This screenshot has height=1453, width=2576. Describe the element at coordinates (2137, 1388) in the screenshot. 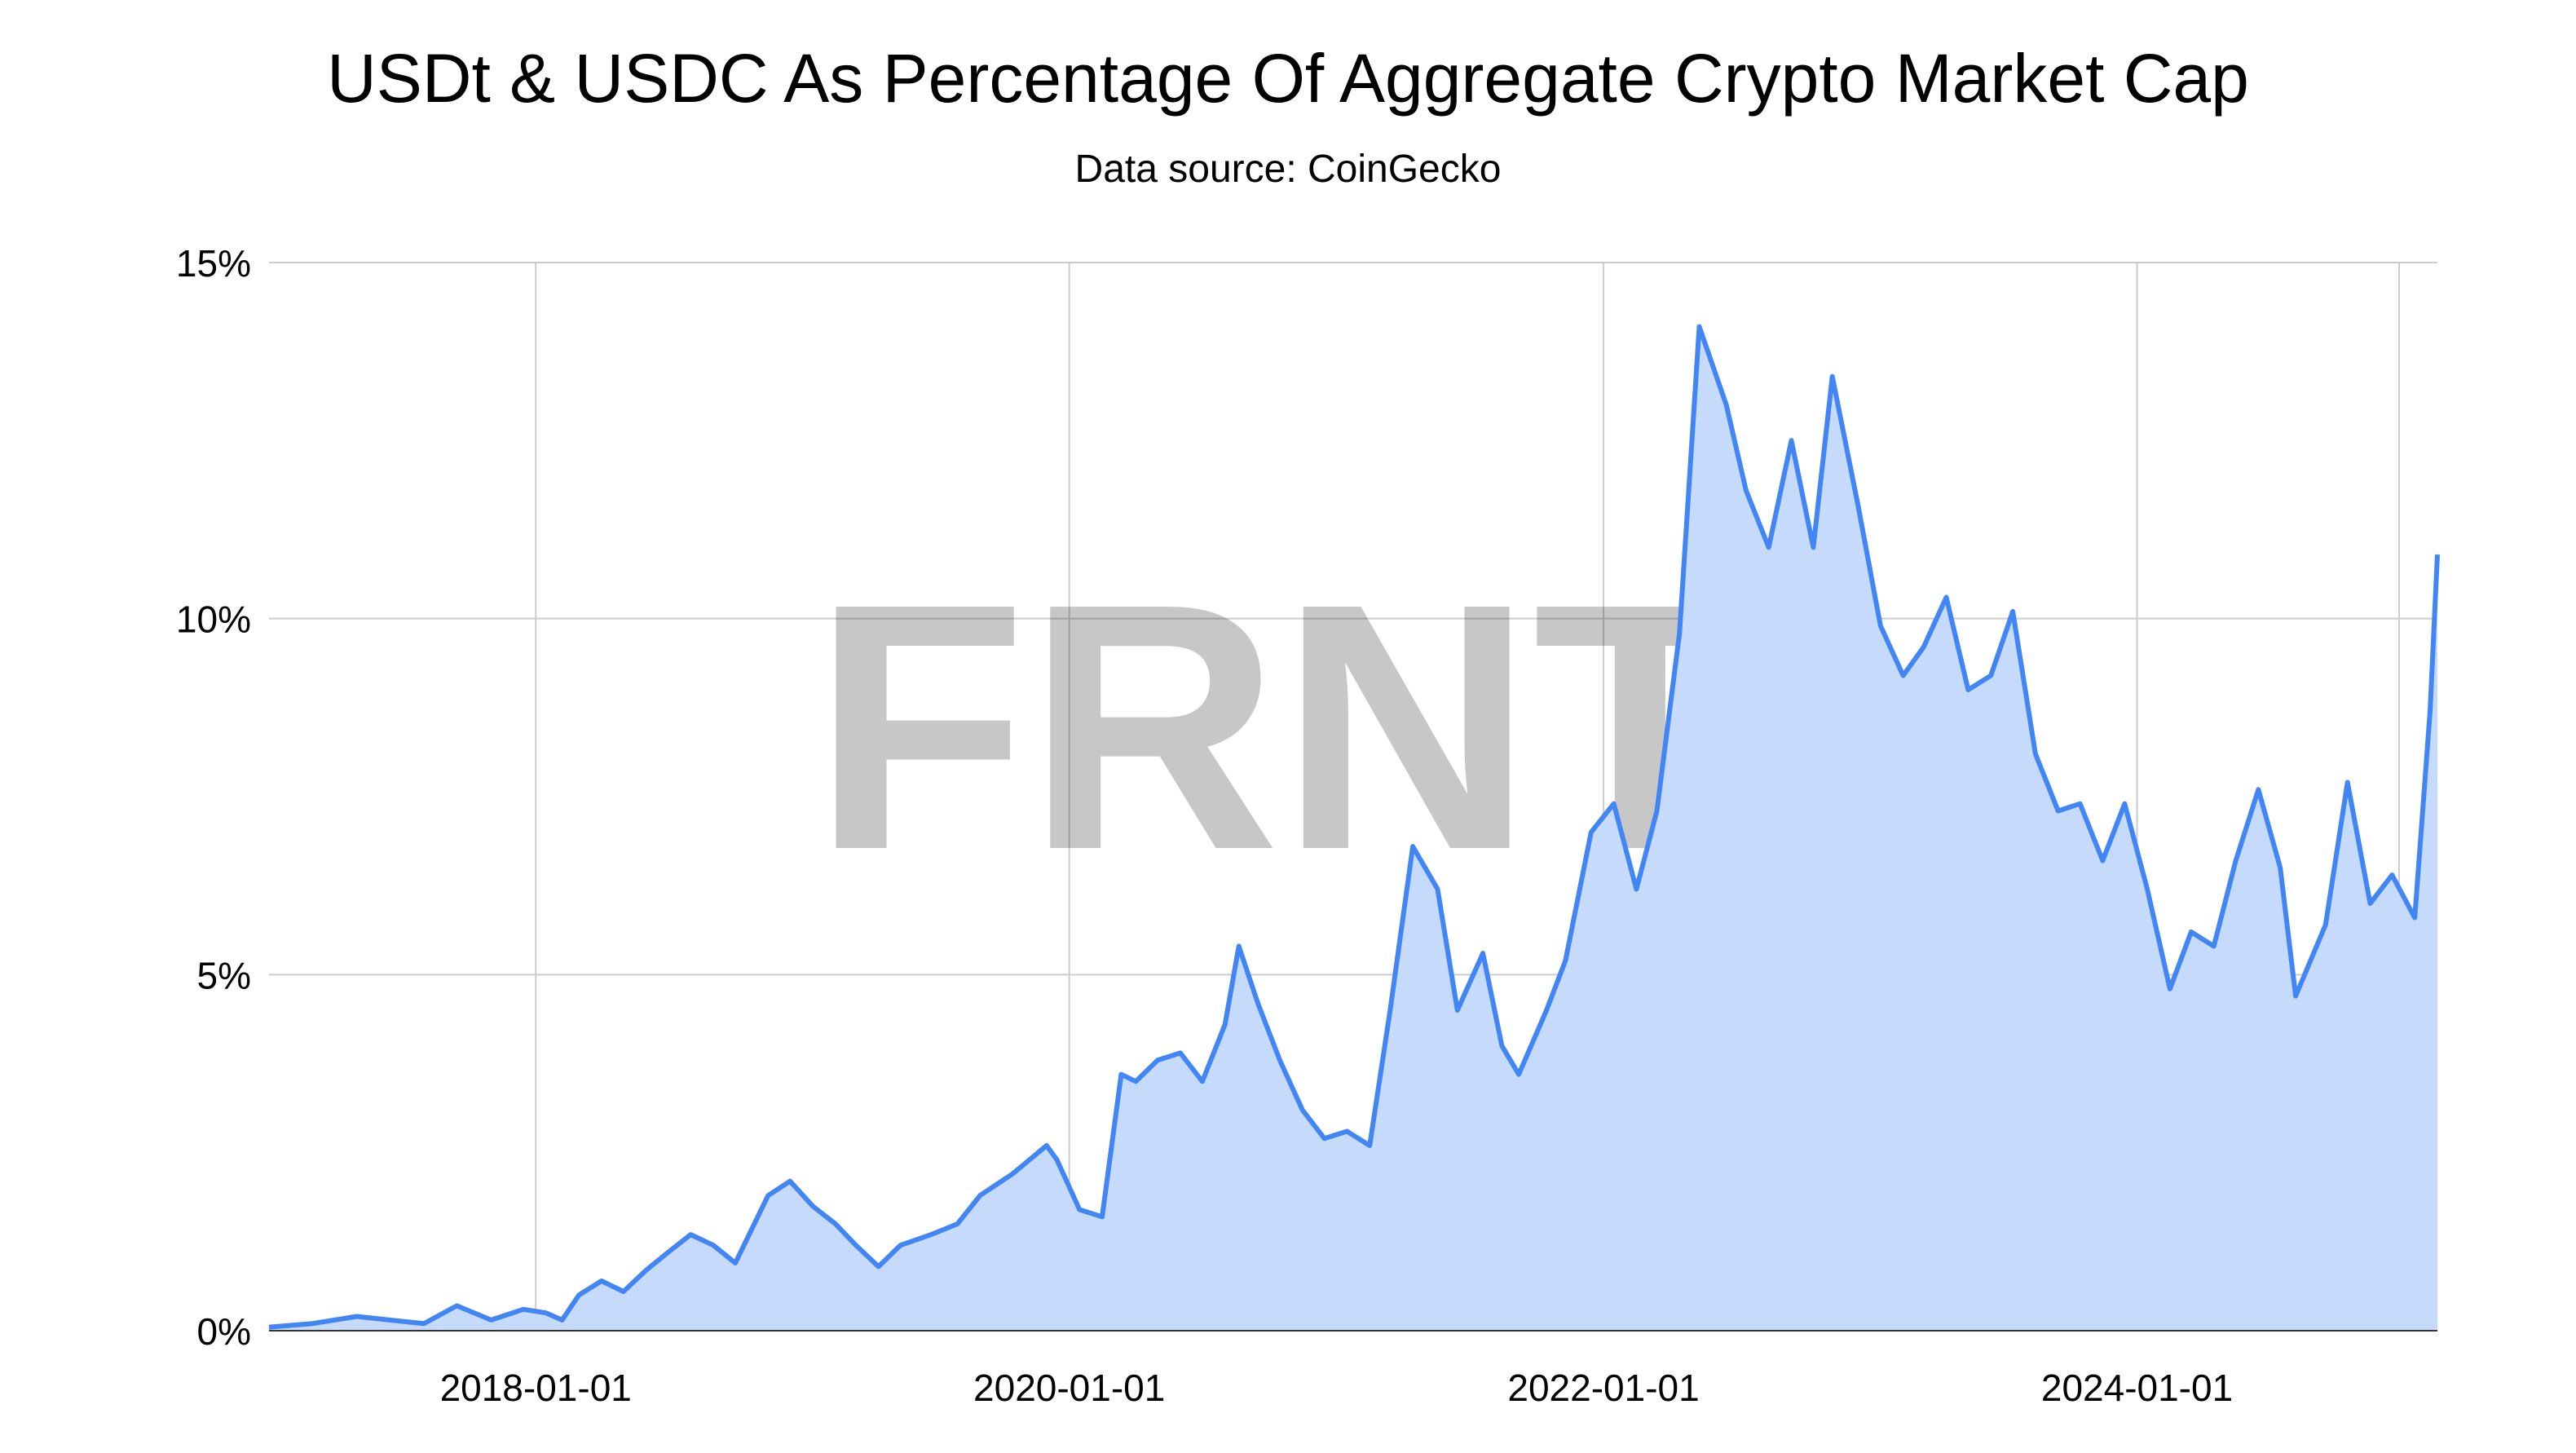

I see `x-tick-label: 2024-01-01` at that location.